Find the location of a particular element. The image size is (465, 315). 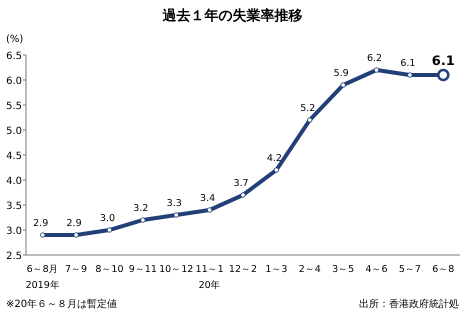

text: 出所：香港政府統計処 is located at coordinates (409, 304).